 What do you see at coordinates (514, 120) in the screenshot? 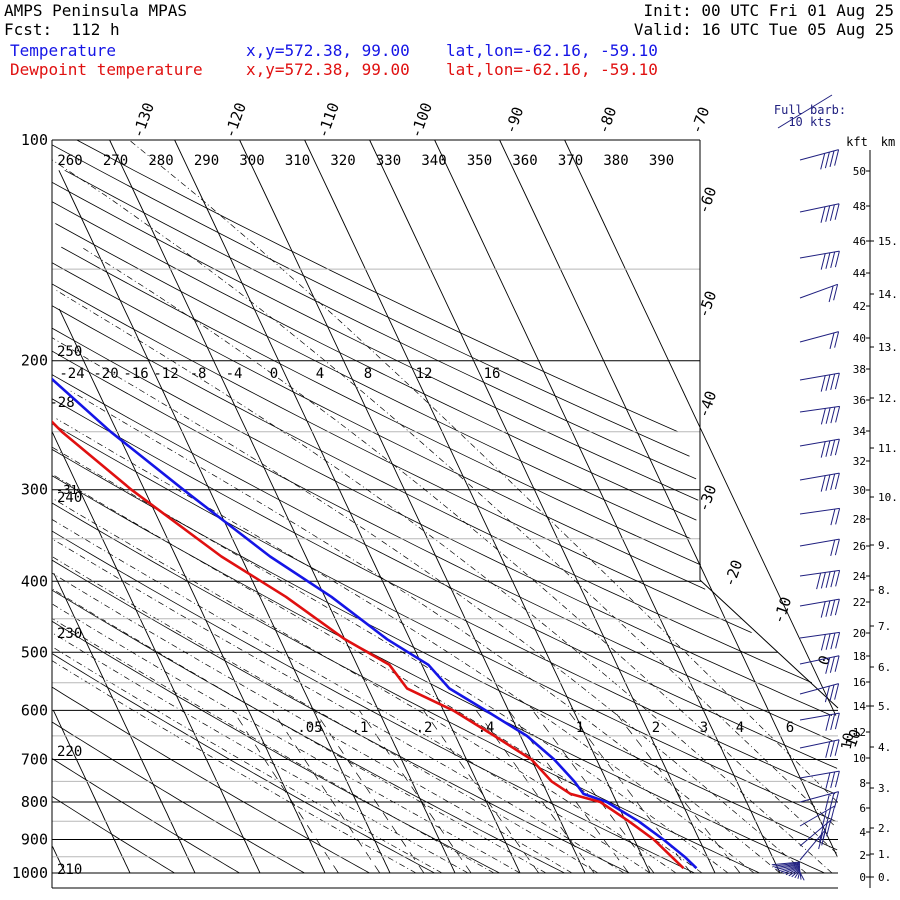
I see `temperature-tick-label: -90` at bounding box center [514, 120].